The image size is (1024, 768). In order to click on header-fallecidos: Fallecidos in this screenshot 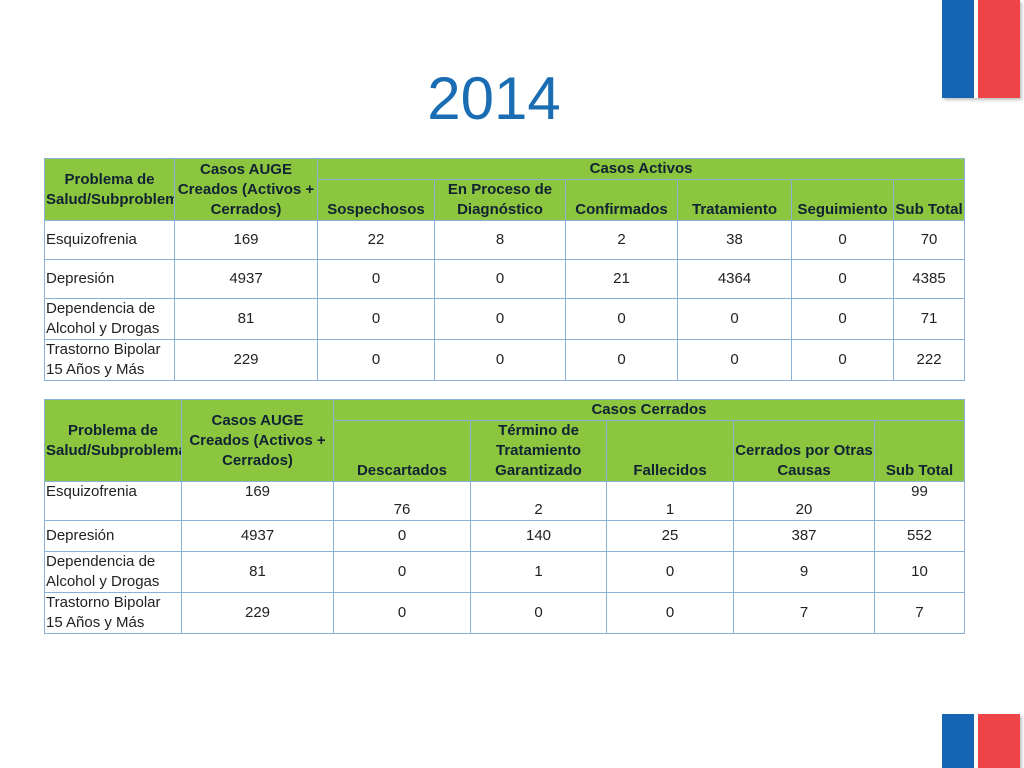, I will do `click(670, 451)`.